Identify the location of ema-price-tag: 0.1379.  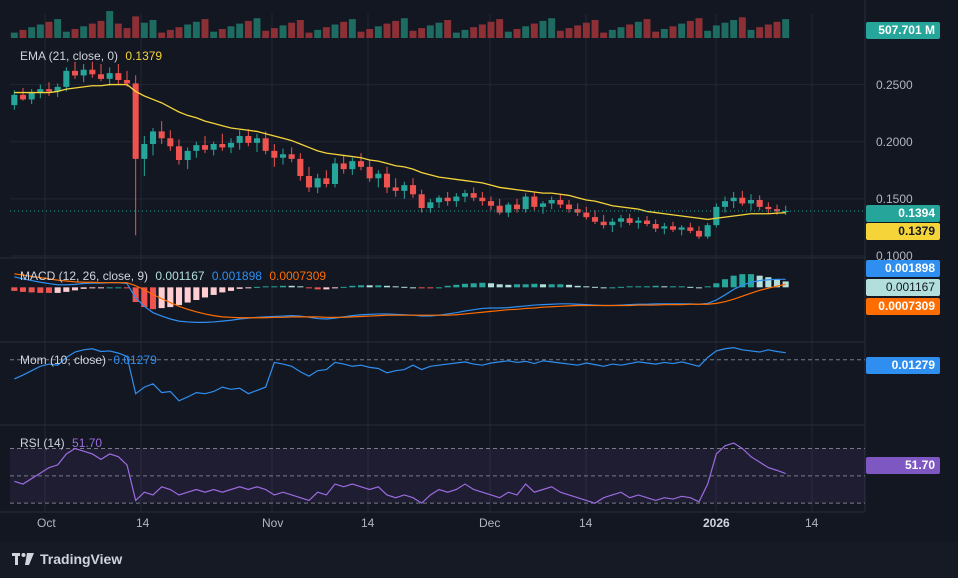
(903, 231).